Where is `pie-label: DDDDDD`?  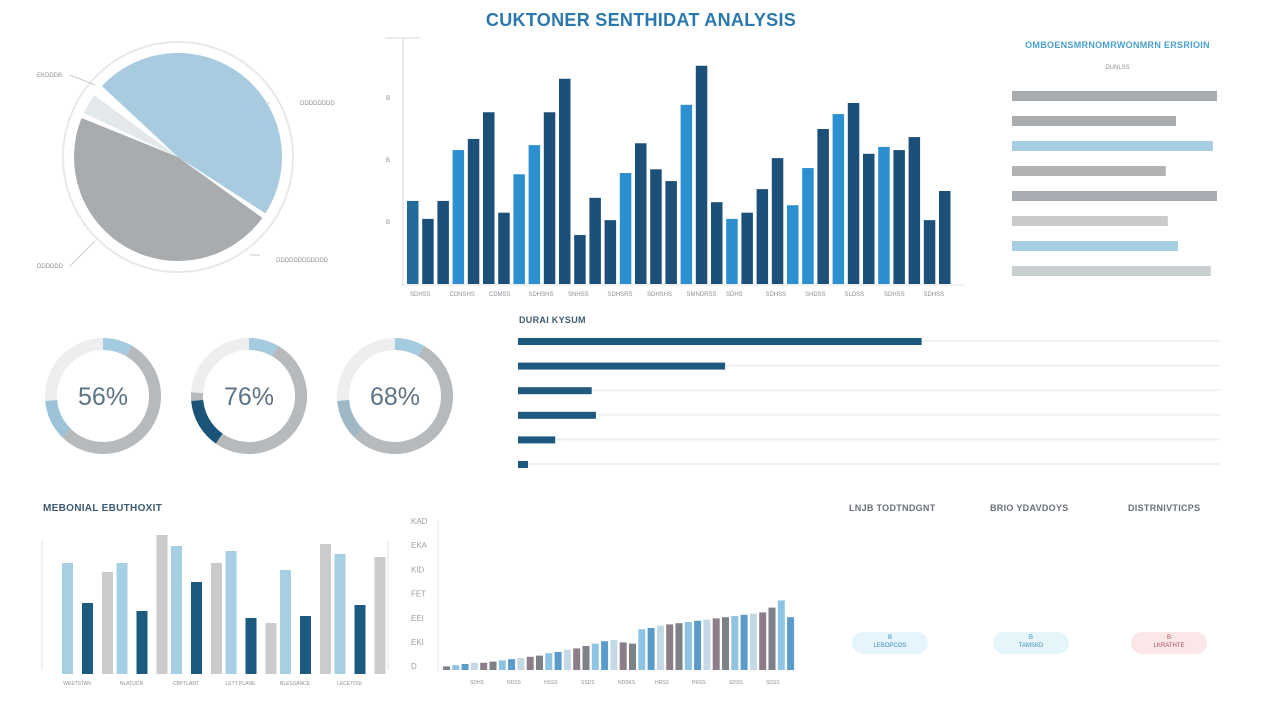 pie-label: DDDDDD is located at coordinates (50, 267).